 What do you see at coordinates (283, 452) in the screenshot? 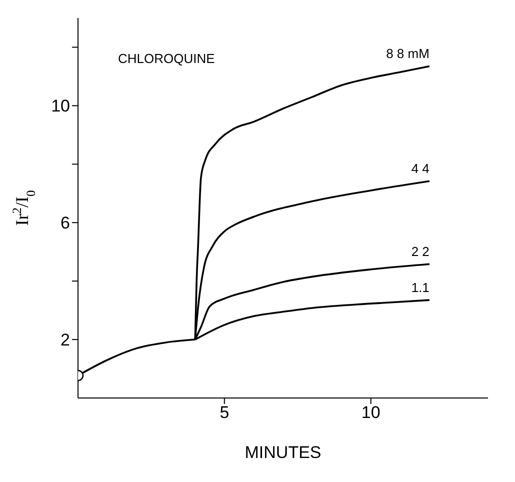
I see `x-axis-title: MINUTES` at bounding box center [283, 452].